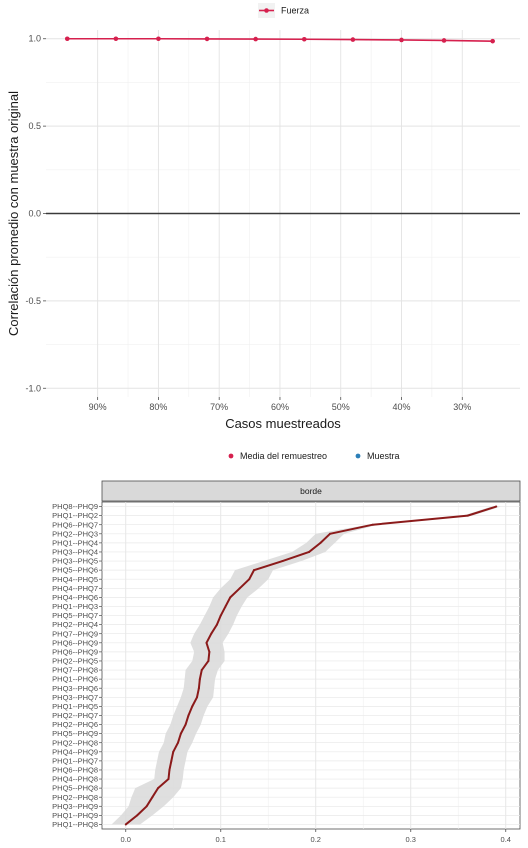  Describe the element at coordinates (75, 706) in the screenshot. I see `y-tick-label: PHQ1--PHQ5` at that location.